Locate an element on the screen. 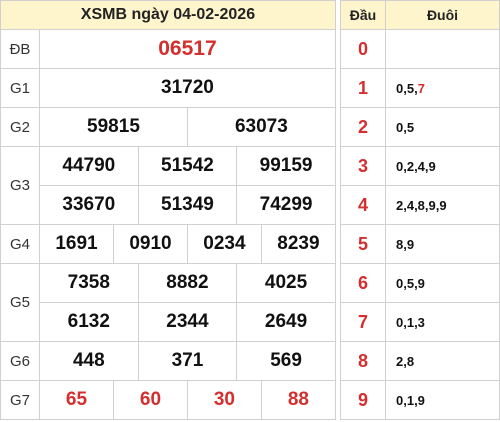 This screenshot has height=422, width=500. dau-duoi-row: 2 0,5 is located at coordinates (420, 127).